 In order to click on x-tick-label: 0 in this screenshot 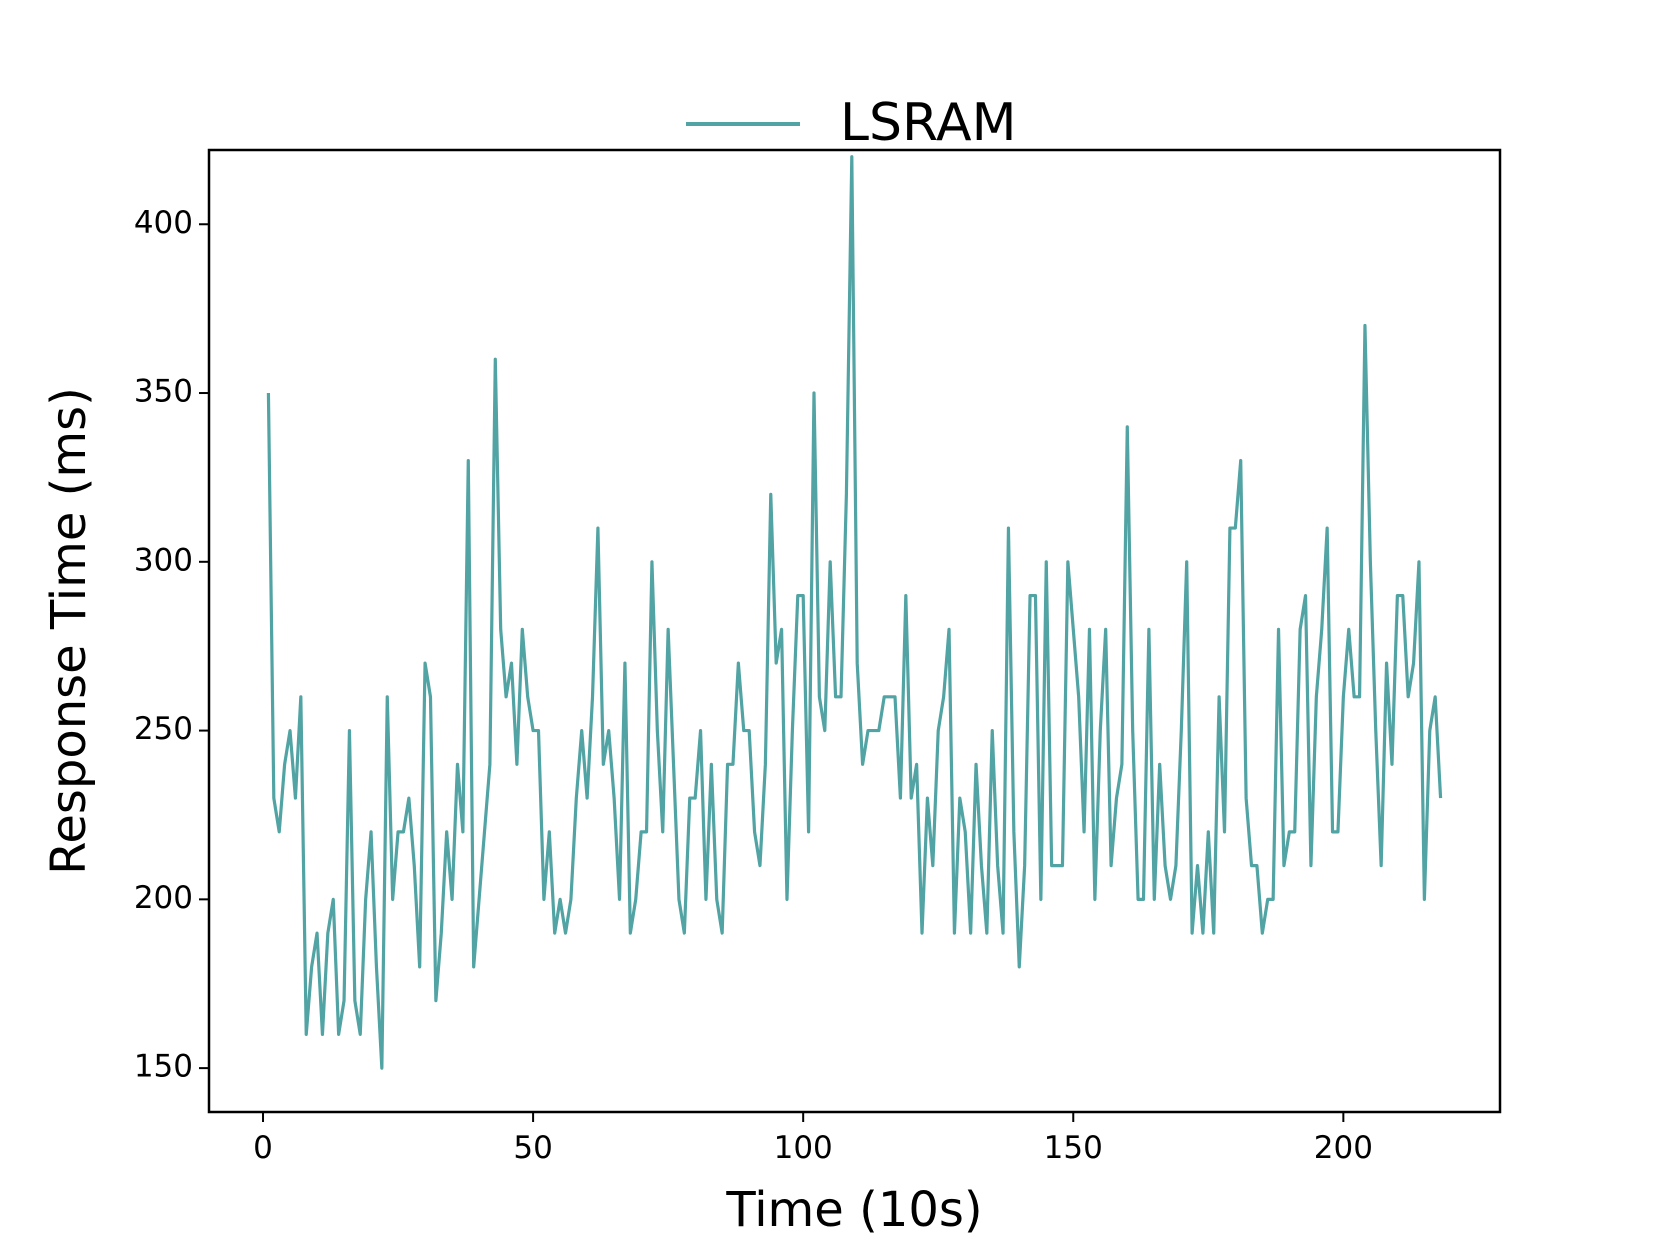, I will do `click(263, 1148)`.